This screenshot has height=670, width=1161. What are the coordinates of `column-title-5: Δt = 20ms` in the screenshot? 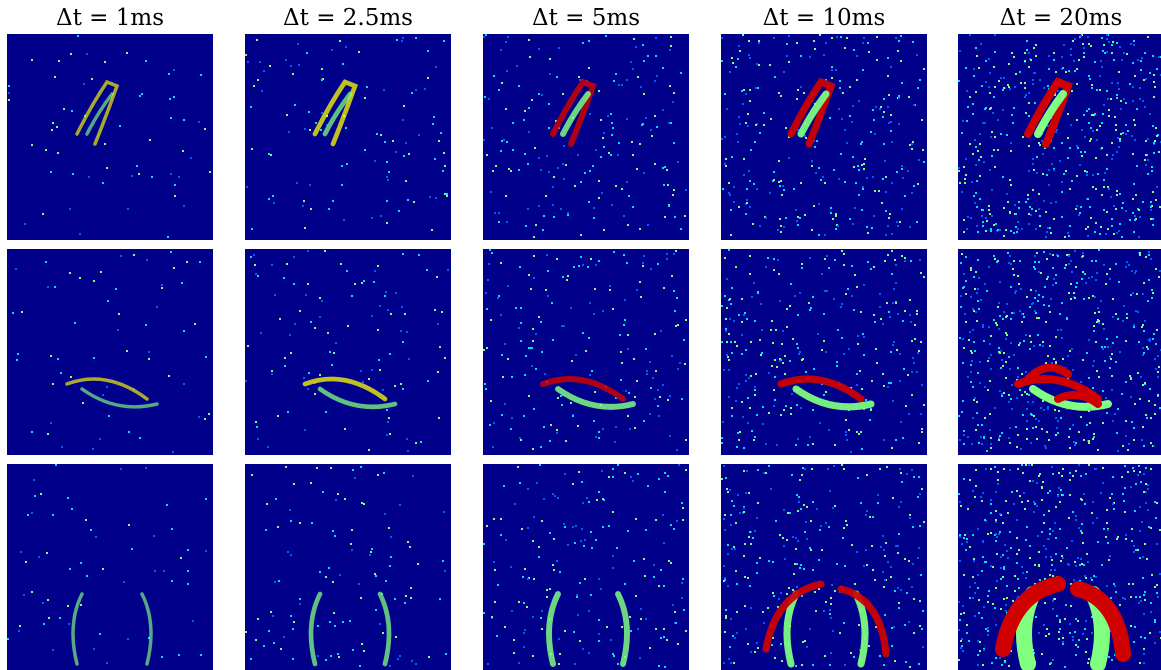 It's located at (1061, 18).